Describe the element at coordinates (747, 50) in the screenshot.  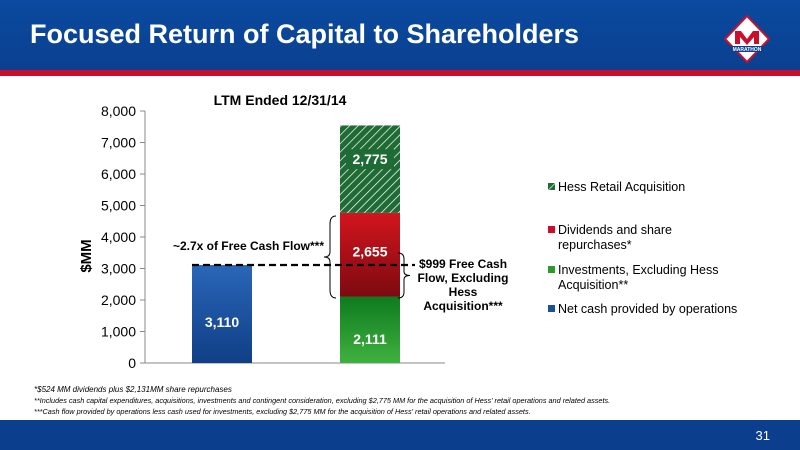
I see `logo-text: MARATHON` at that location.